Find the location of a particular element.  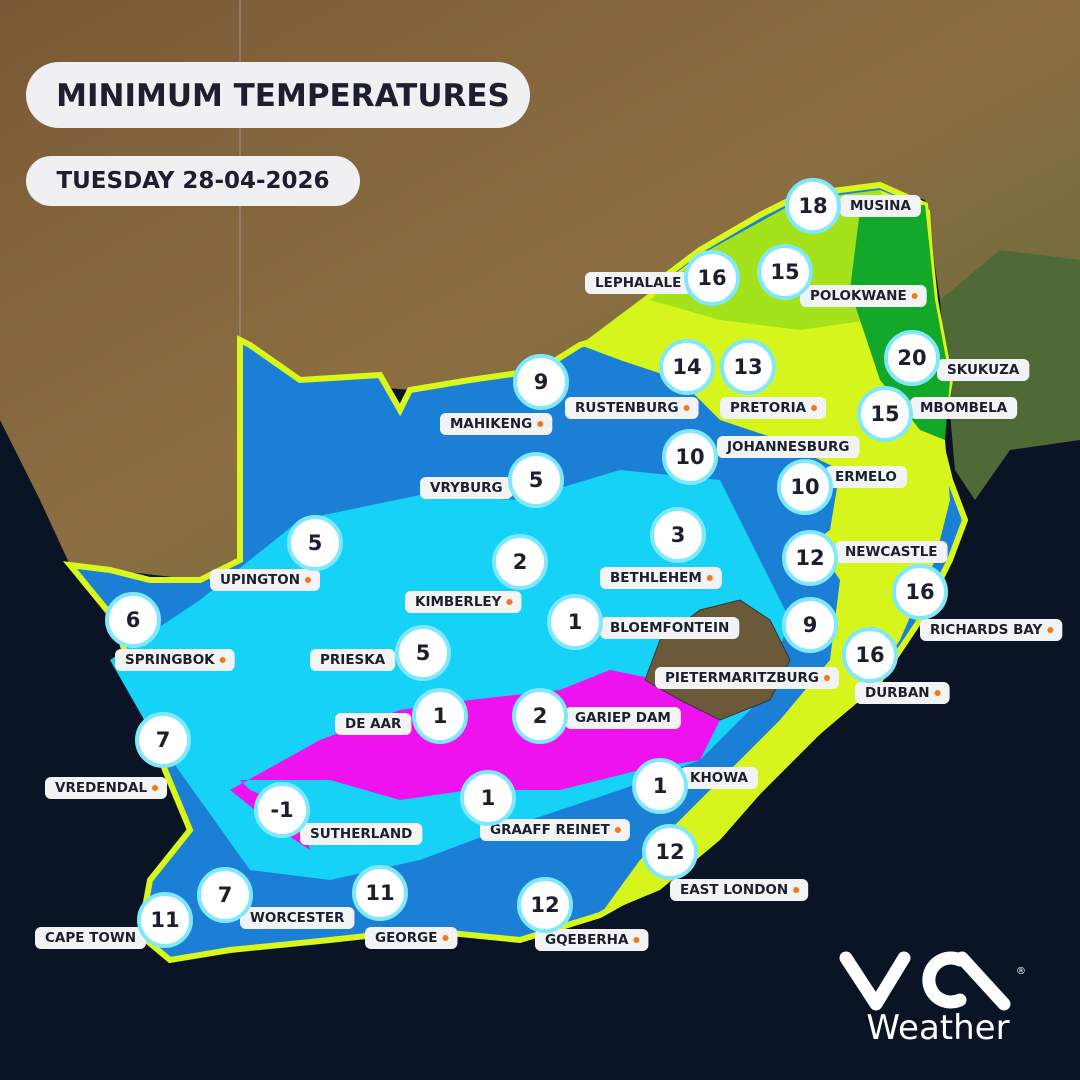

city-label: DURBAN is located at coordinates (902, 693).